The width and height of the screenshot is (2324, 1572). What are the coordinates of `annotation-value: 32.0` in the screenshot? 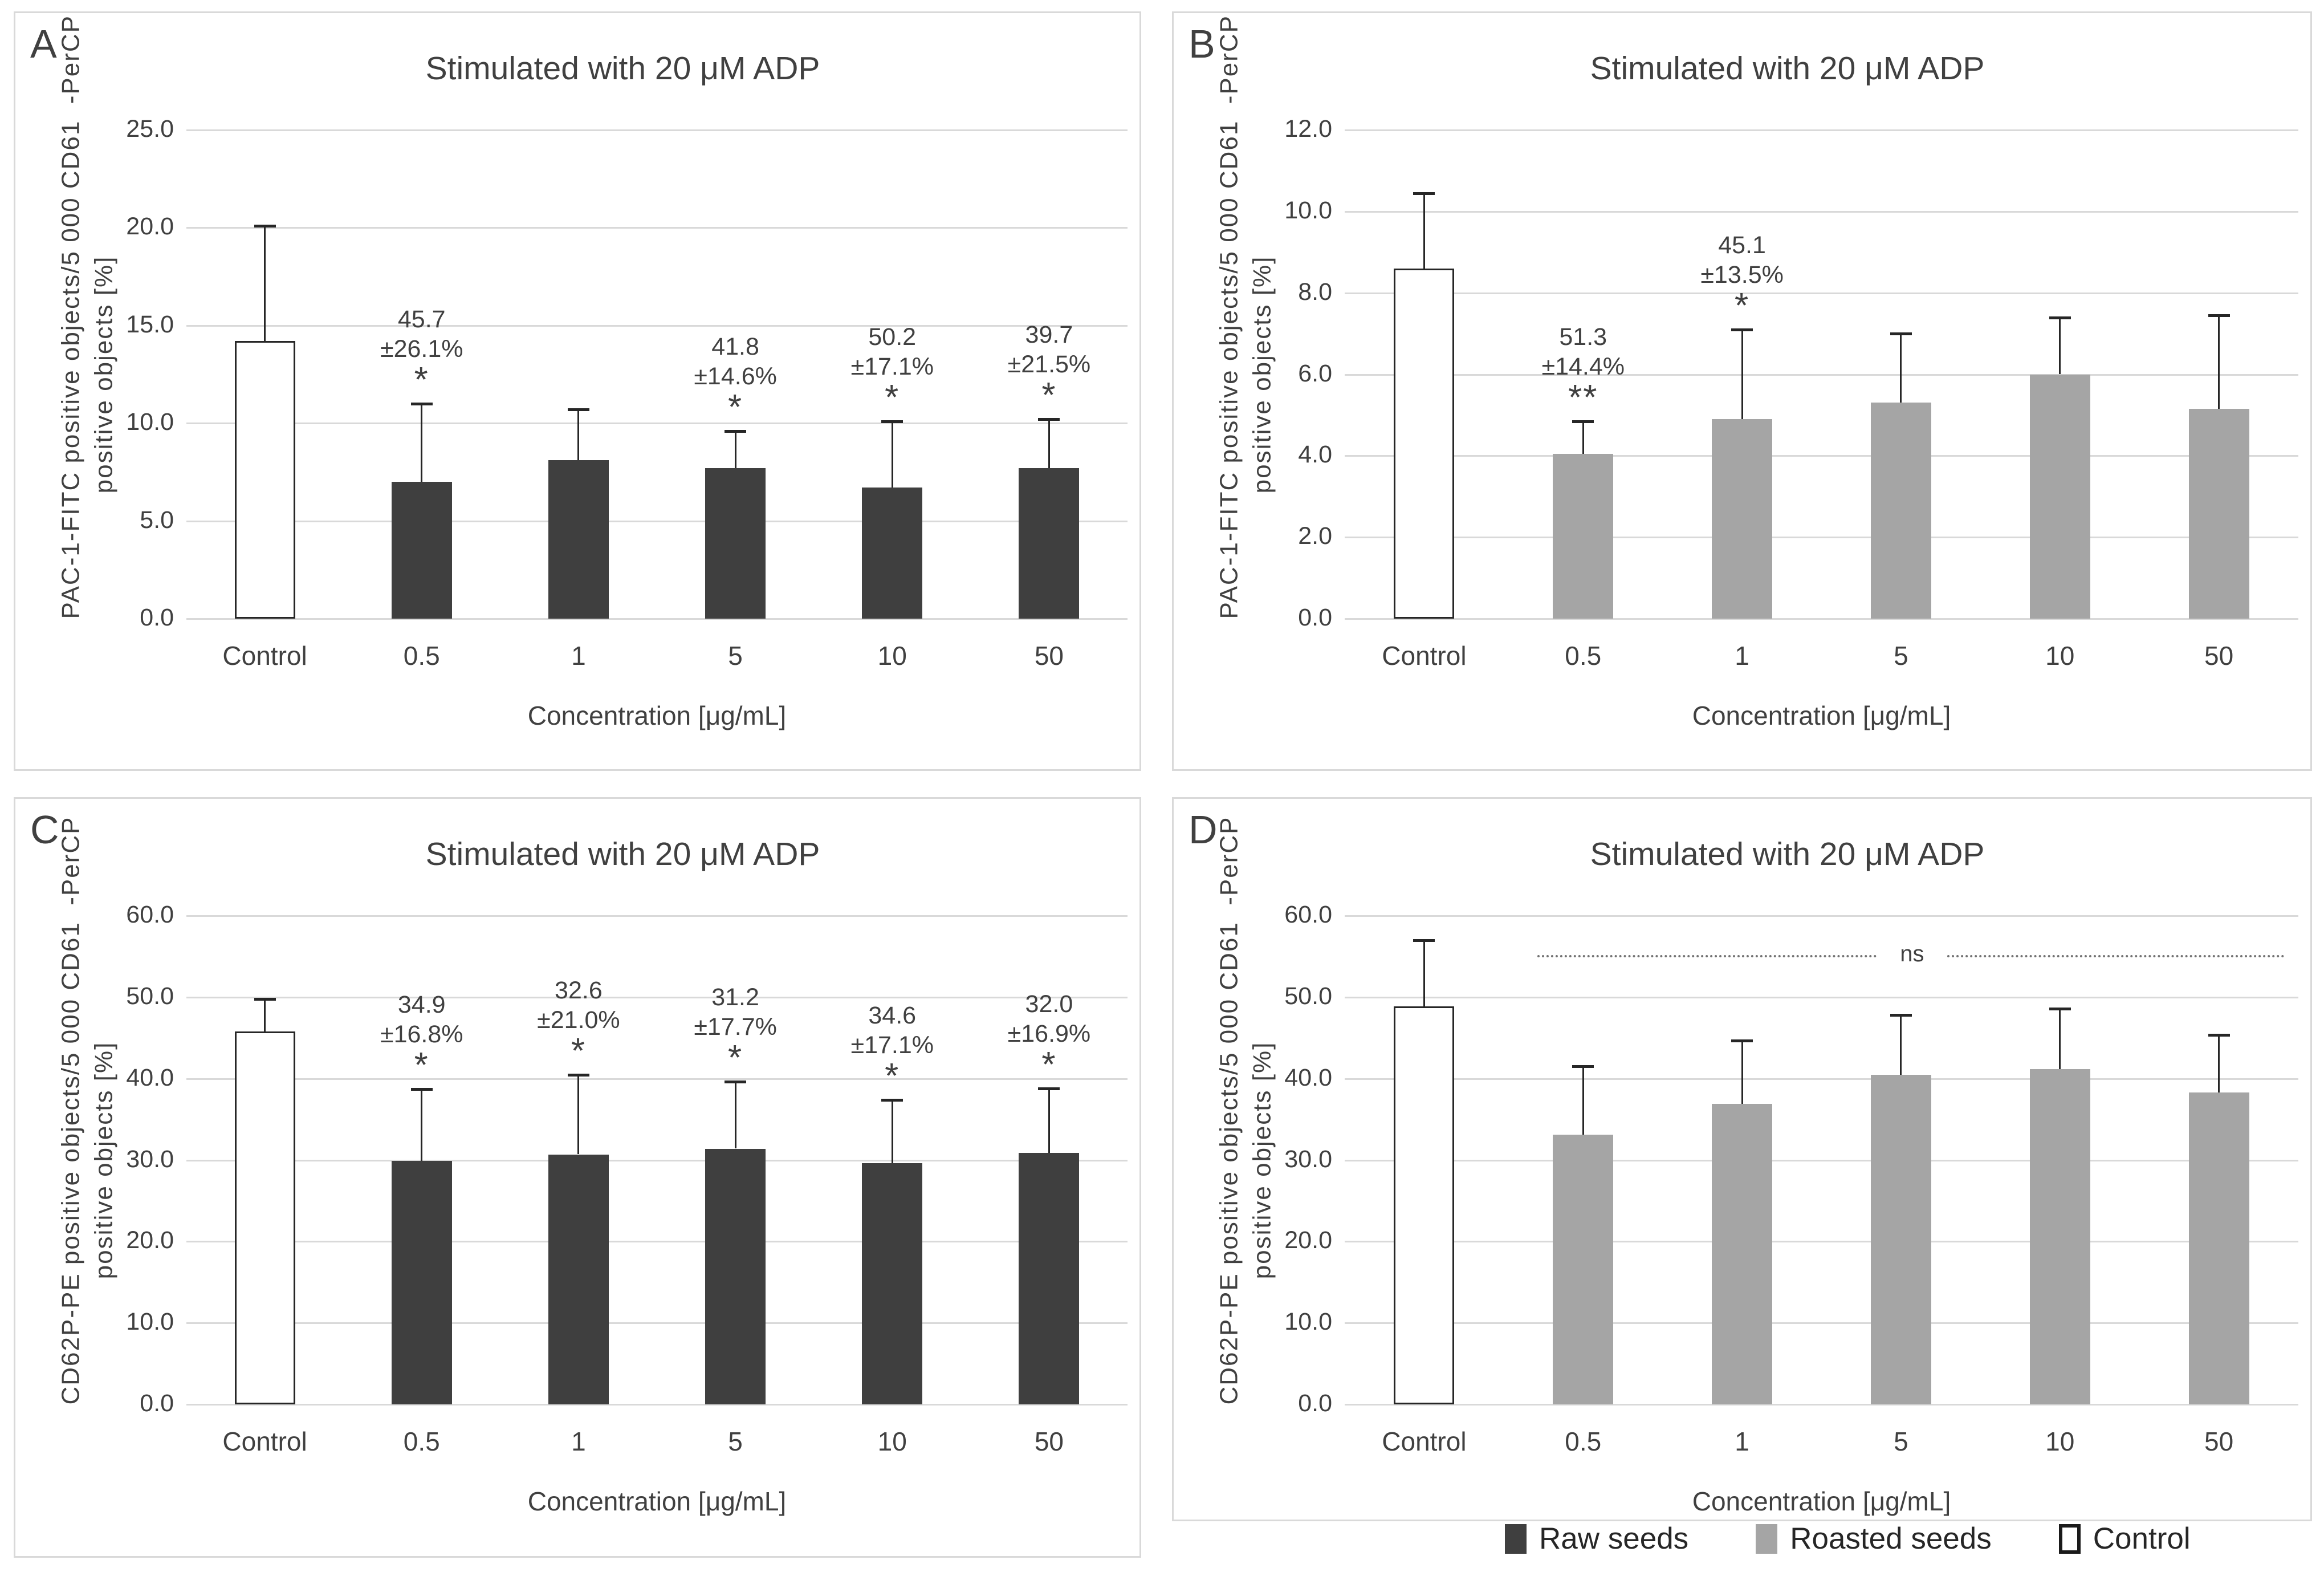 It's located at (1049, 1004).